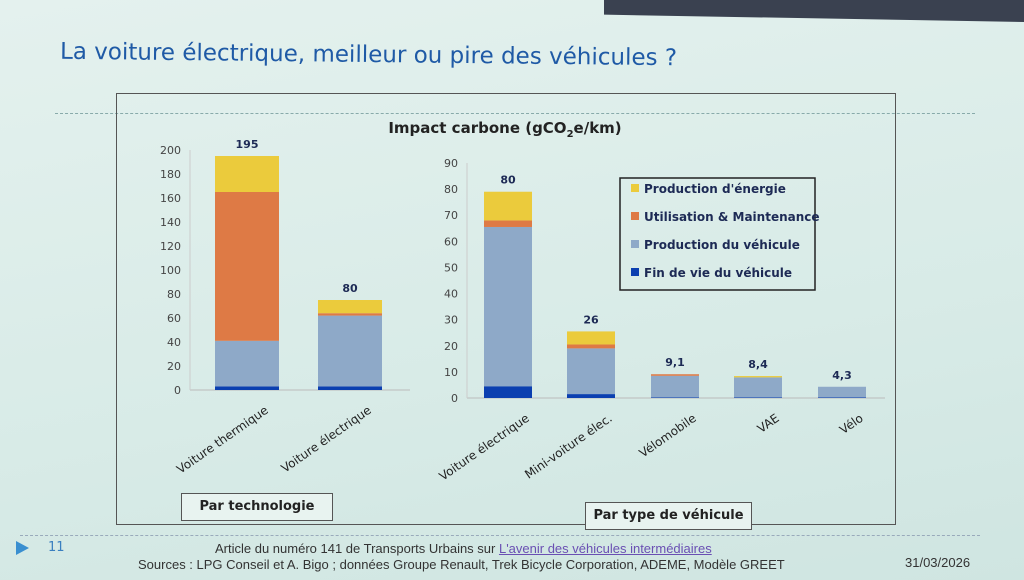 The image size is (1024, 580). I want to click on y-tick-label: 200, so click(170, 150).